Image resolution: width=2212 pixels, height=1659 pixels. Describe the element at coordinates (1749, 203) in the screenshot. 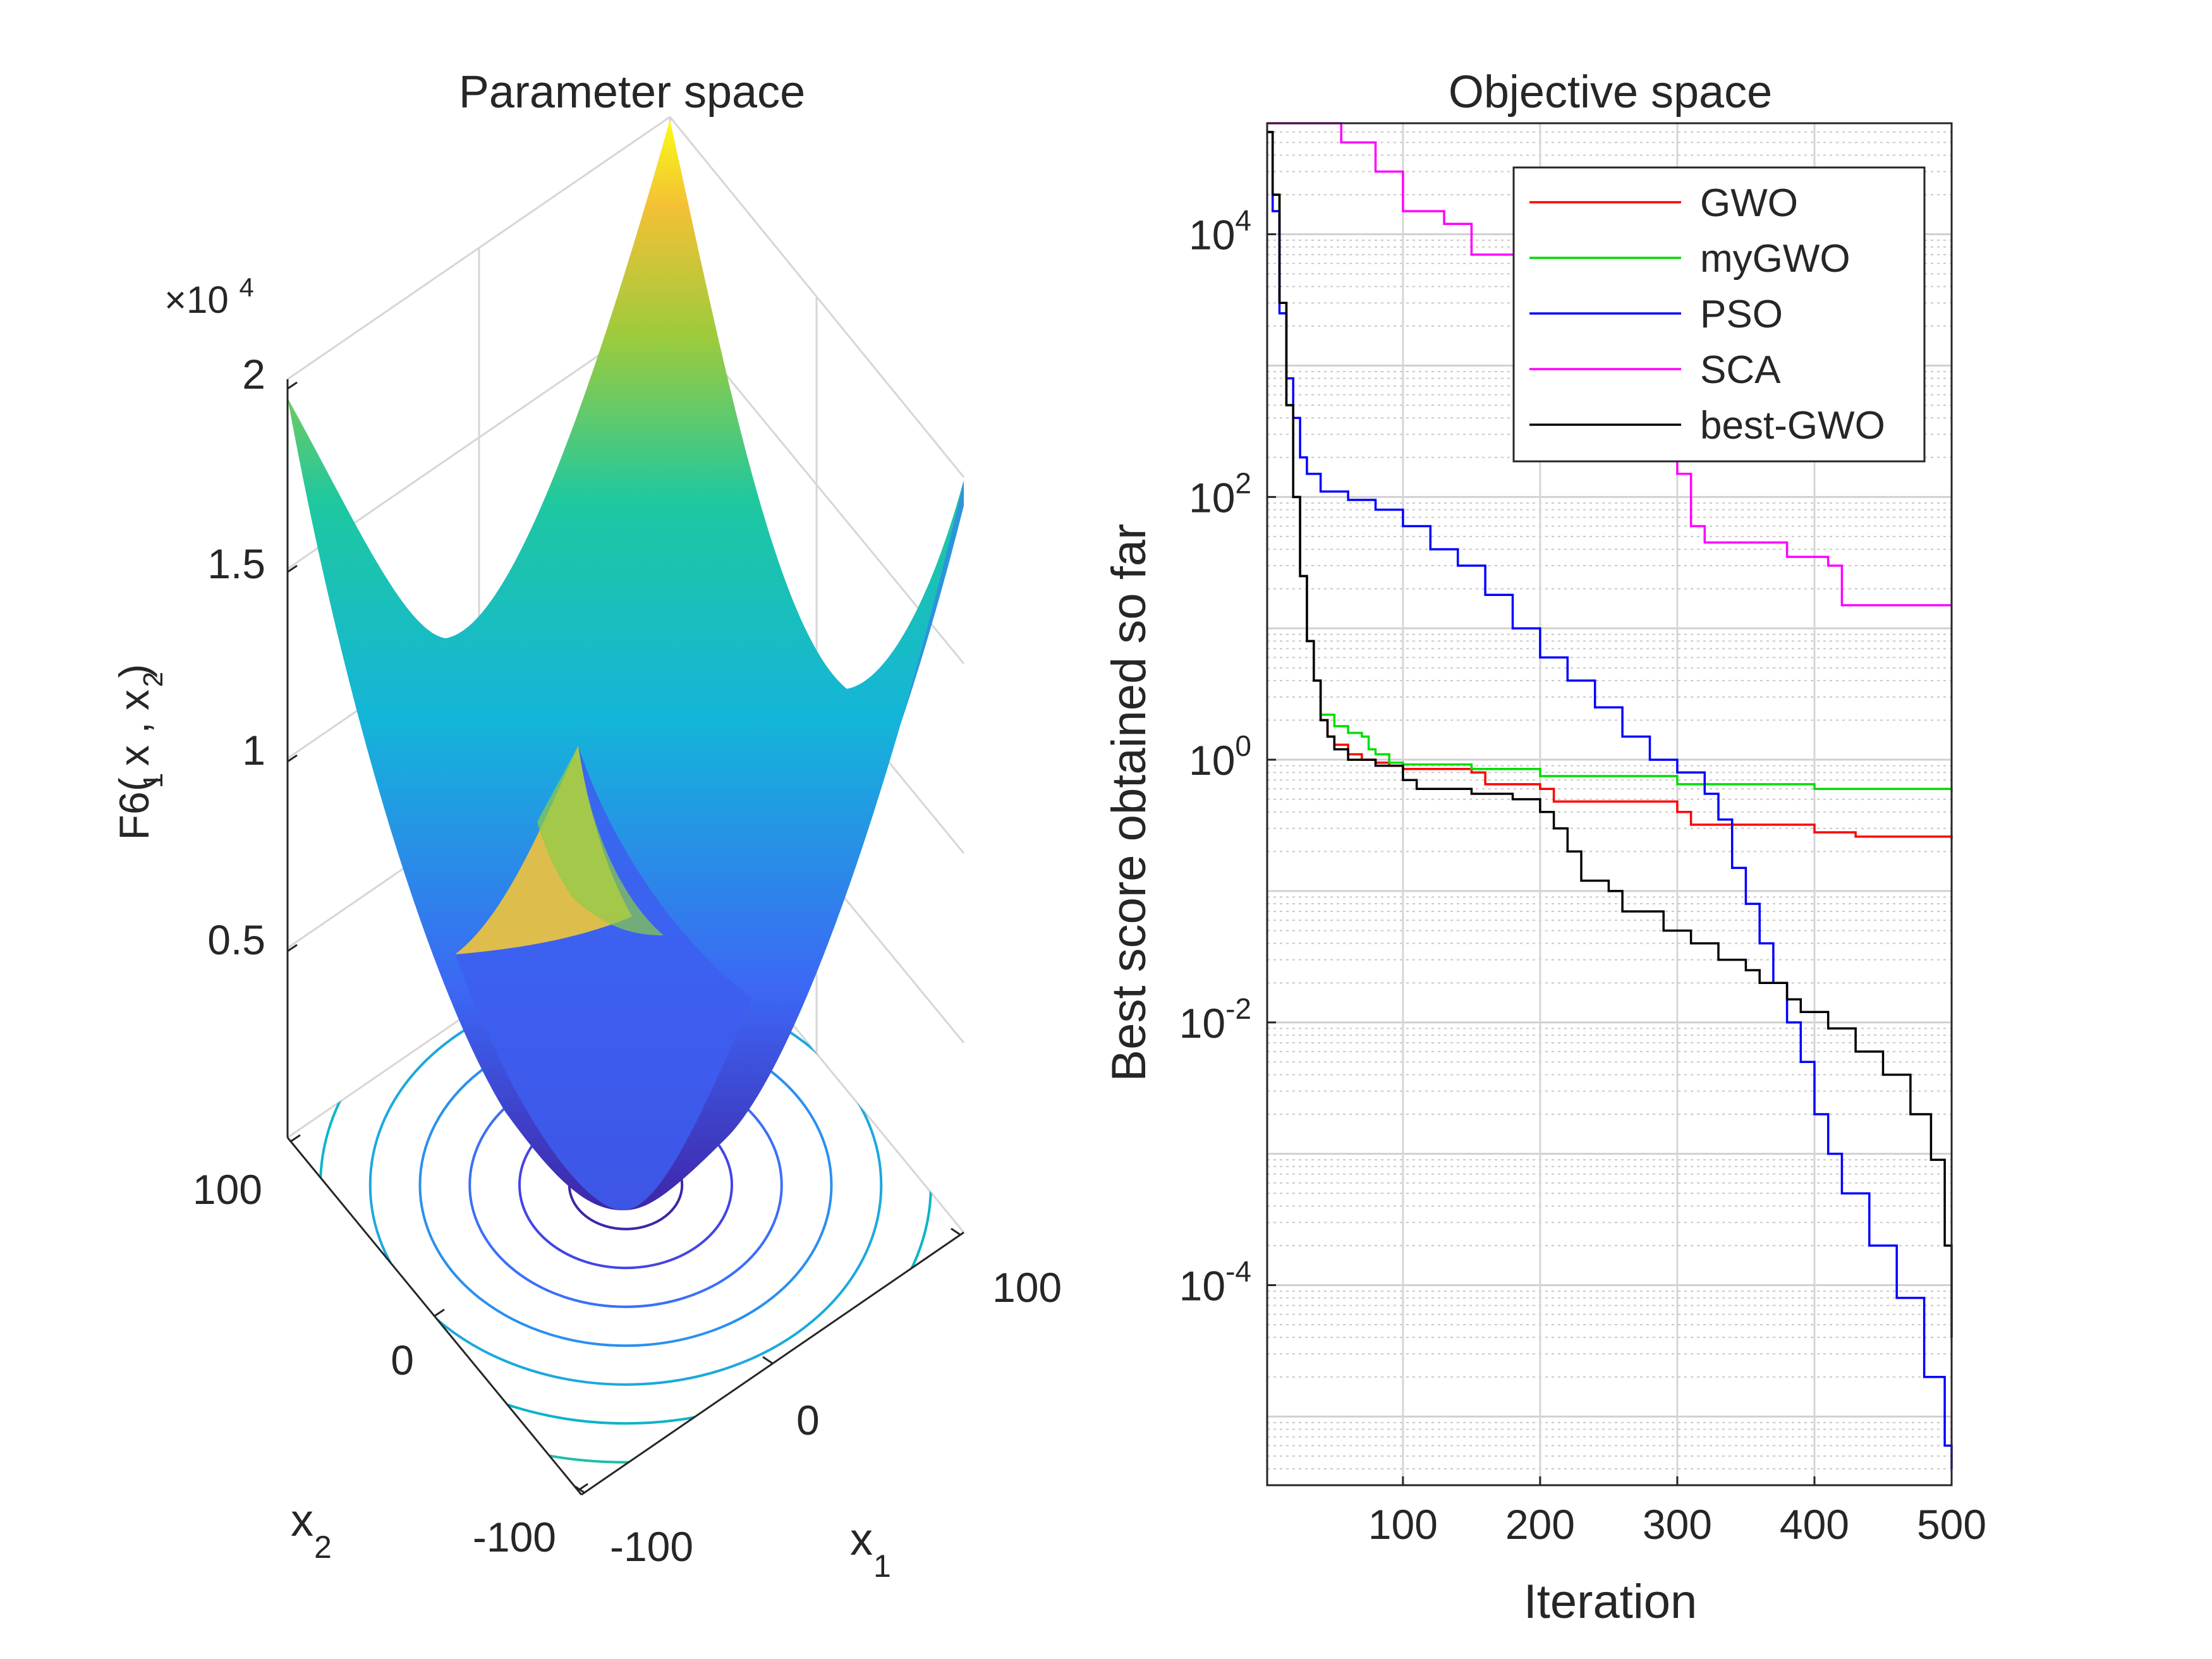

I see `legend-label: GWO` at that location.